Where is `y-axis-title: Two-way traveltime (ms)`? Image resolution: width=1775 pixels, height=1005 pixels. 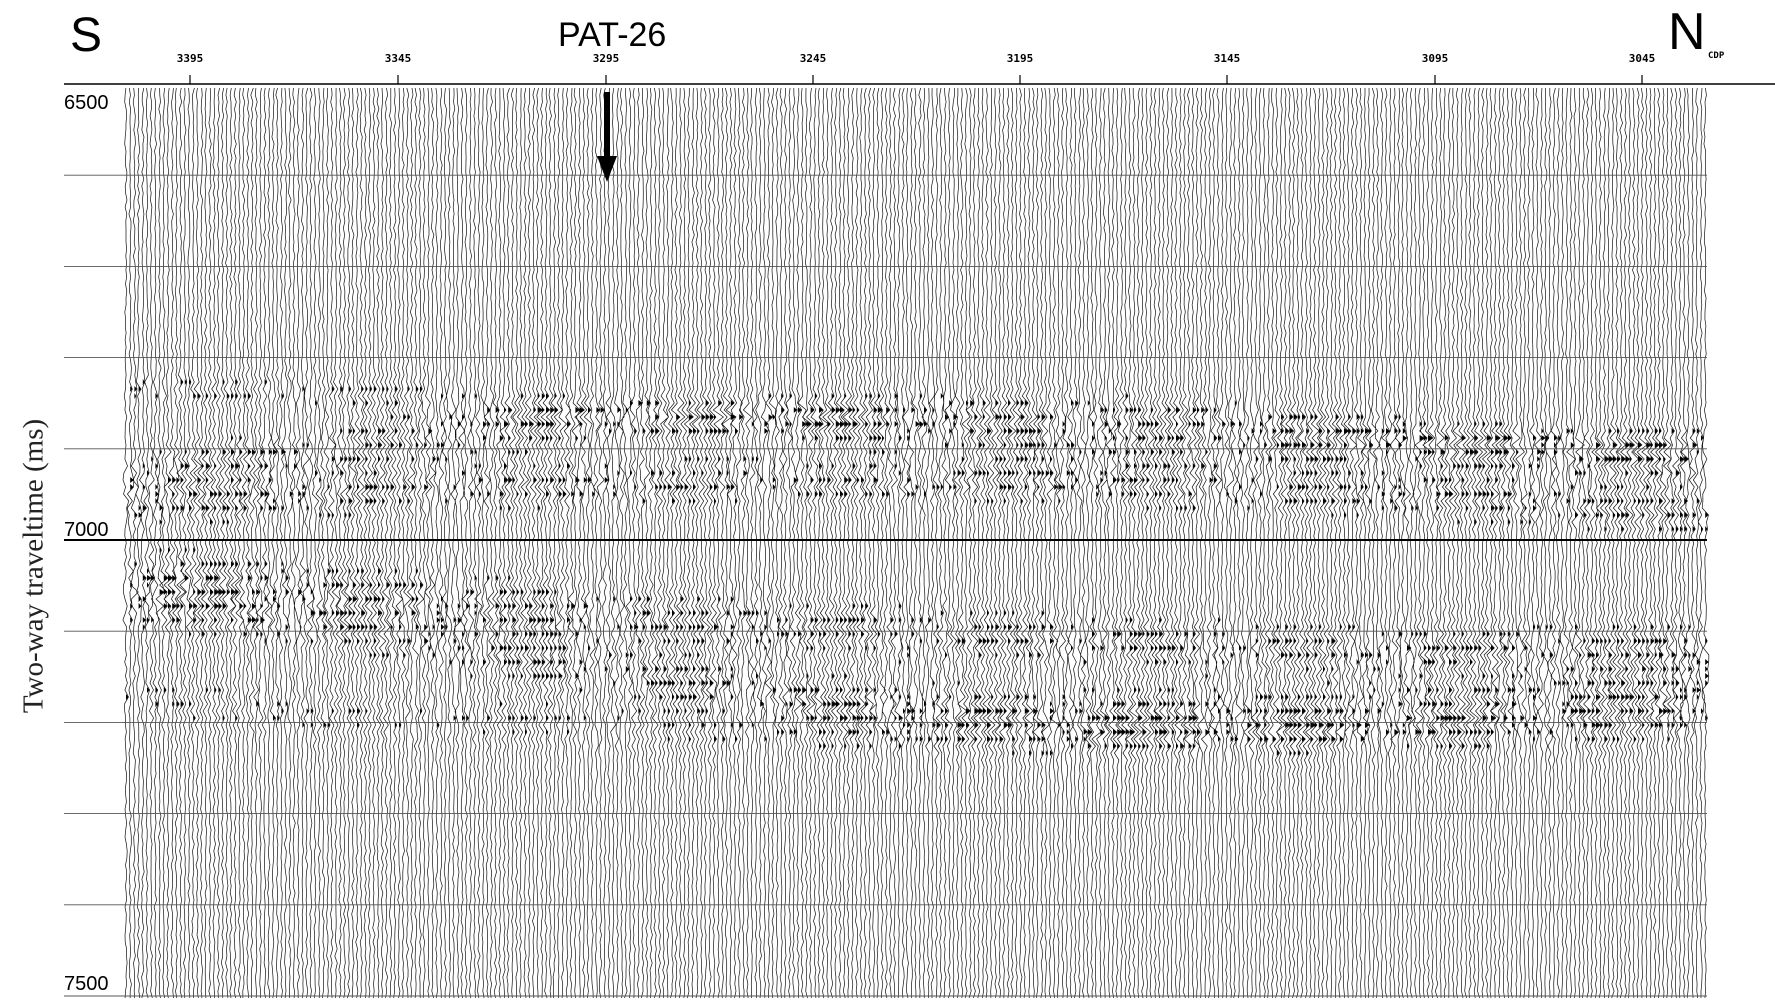
y-axis-title: Two-way traveltime (ms) is located at coordinates (33, 566).